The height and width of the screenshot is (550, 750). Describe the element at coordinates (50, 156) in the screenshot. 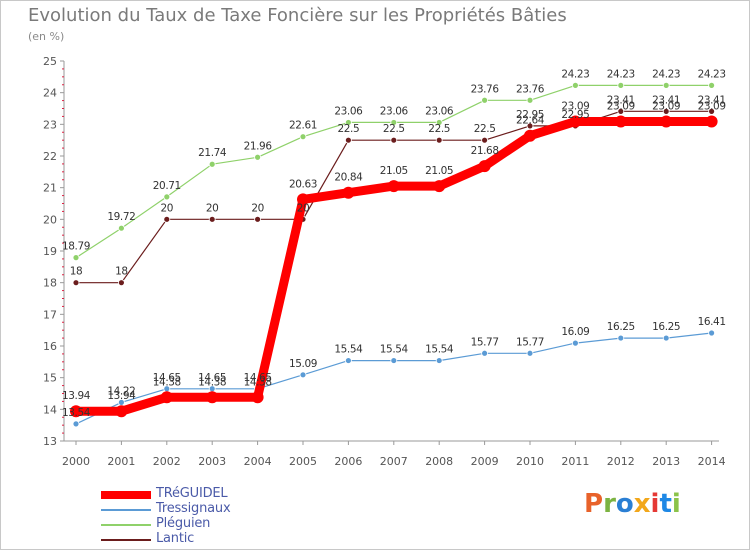

I see `y-tick-label: 22` at that location.